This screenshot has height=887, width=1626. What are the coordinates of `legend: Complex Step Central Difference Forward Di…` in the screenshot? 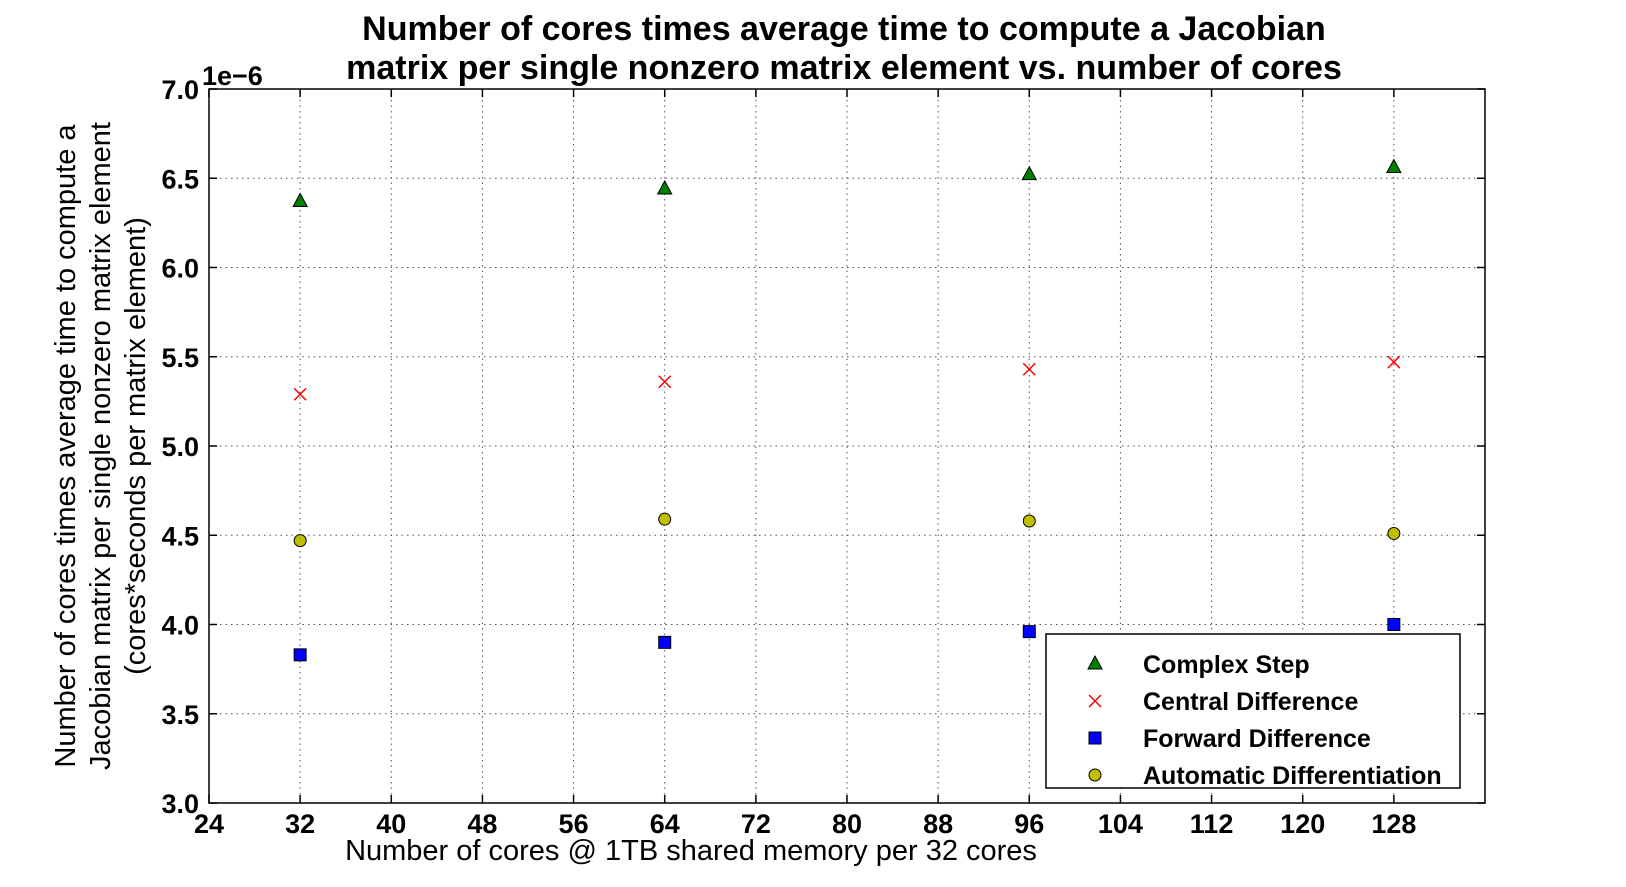 It's located at (1253, 711).